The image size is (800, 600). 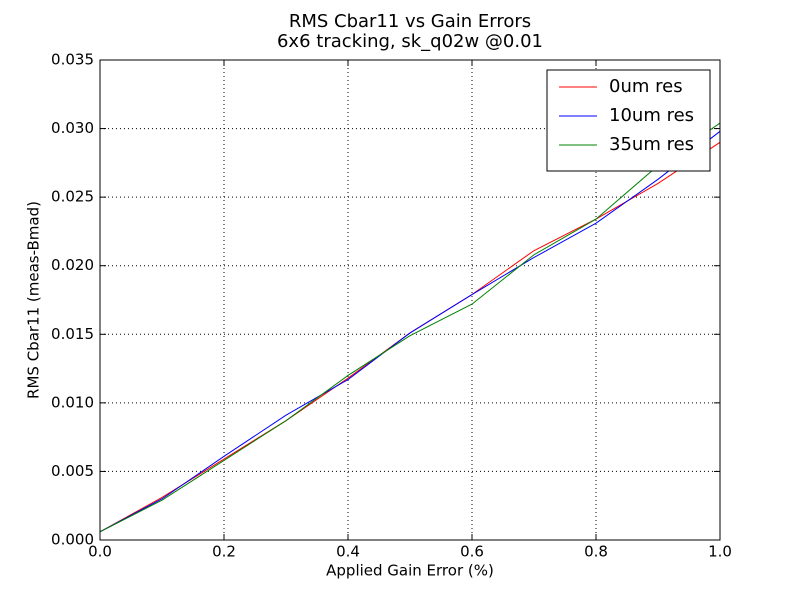 What do you see at coordinates (410, 41) in the screenshot?
I see `chart-subtitle: 6x6 tracking, sk_q02w @0.01` at bounding box center [410, 41].